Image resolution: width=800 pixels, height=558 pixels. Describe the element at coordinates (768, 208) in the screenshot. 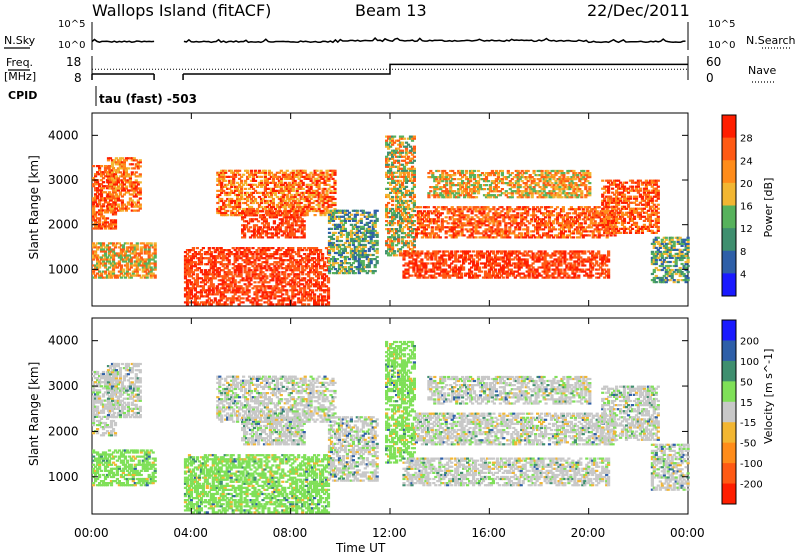

I see `colorbar-label: Power [dB]` at that location.